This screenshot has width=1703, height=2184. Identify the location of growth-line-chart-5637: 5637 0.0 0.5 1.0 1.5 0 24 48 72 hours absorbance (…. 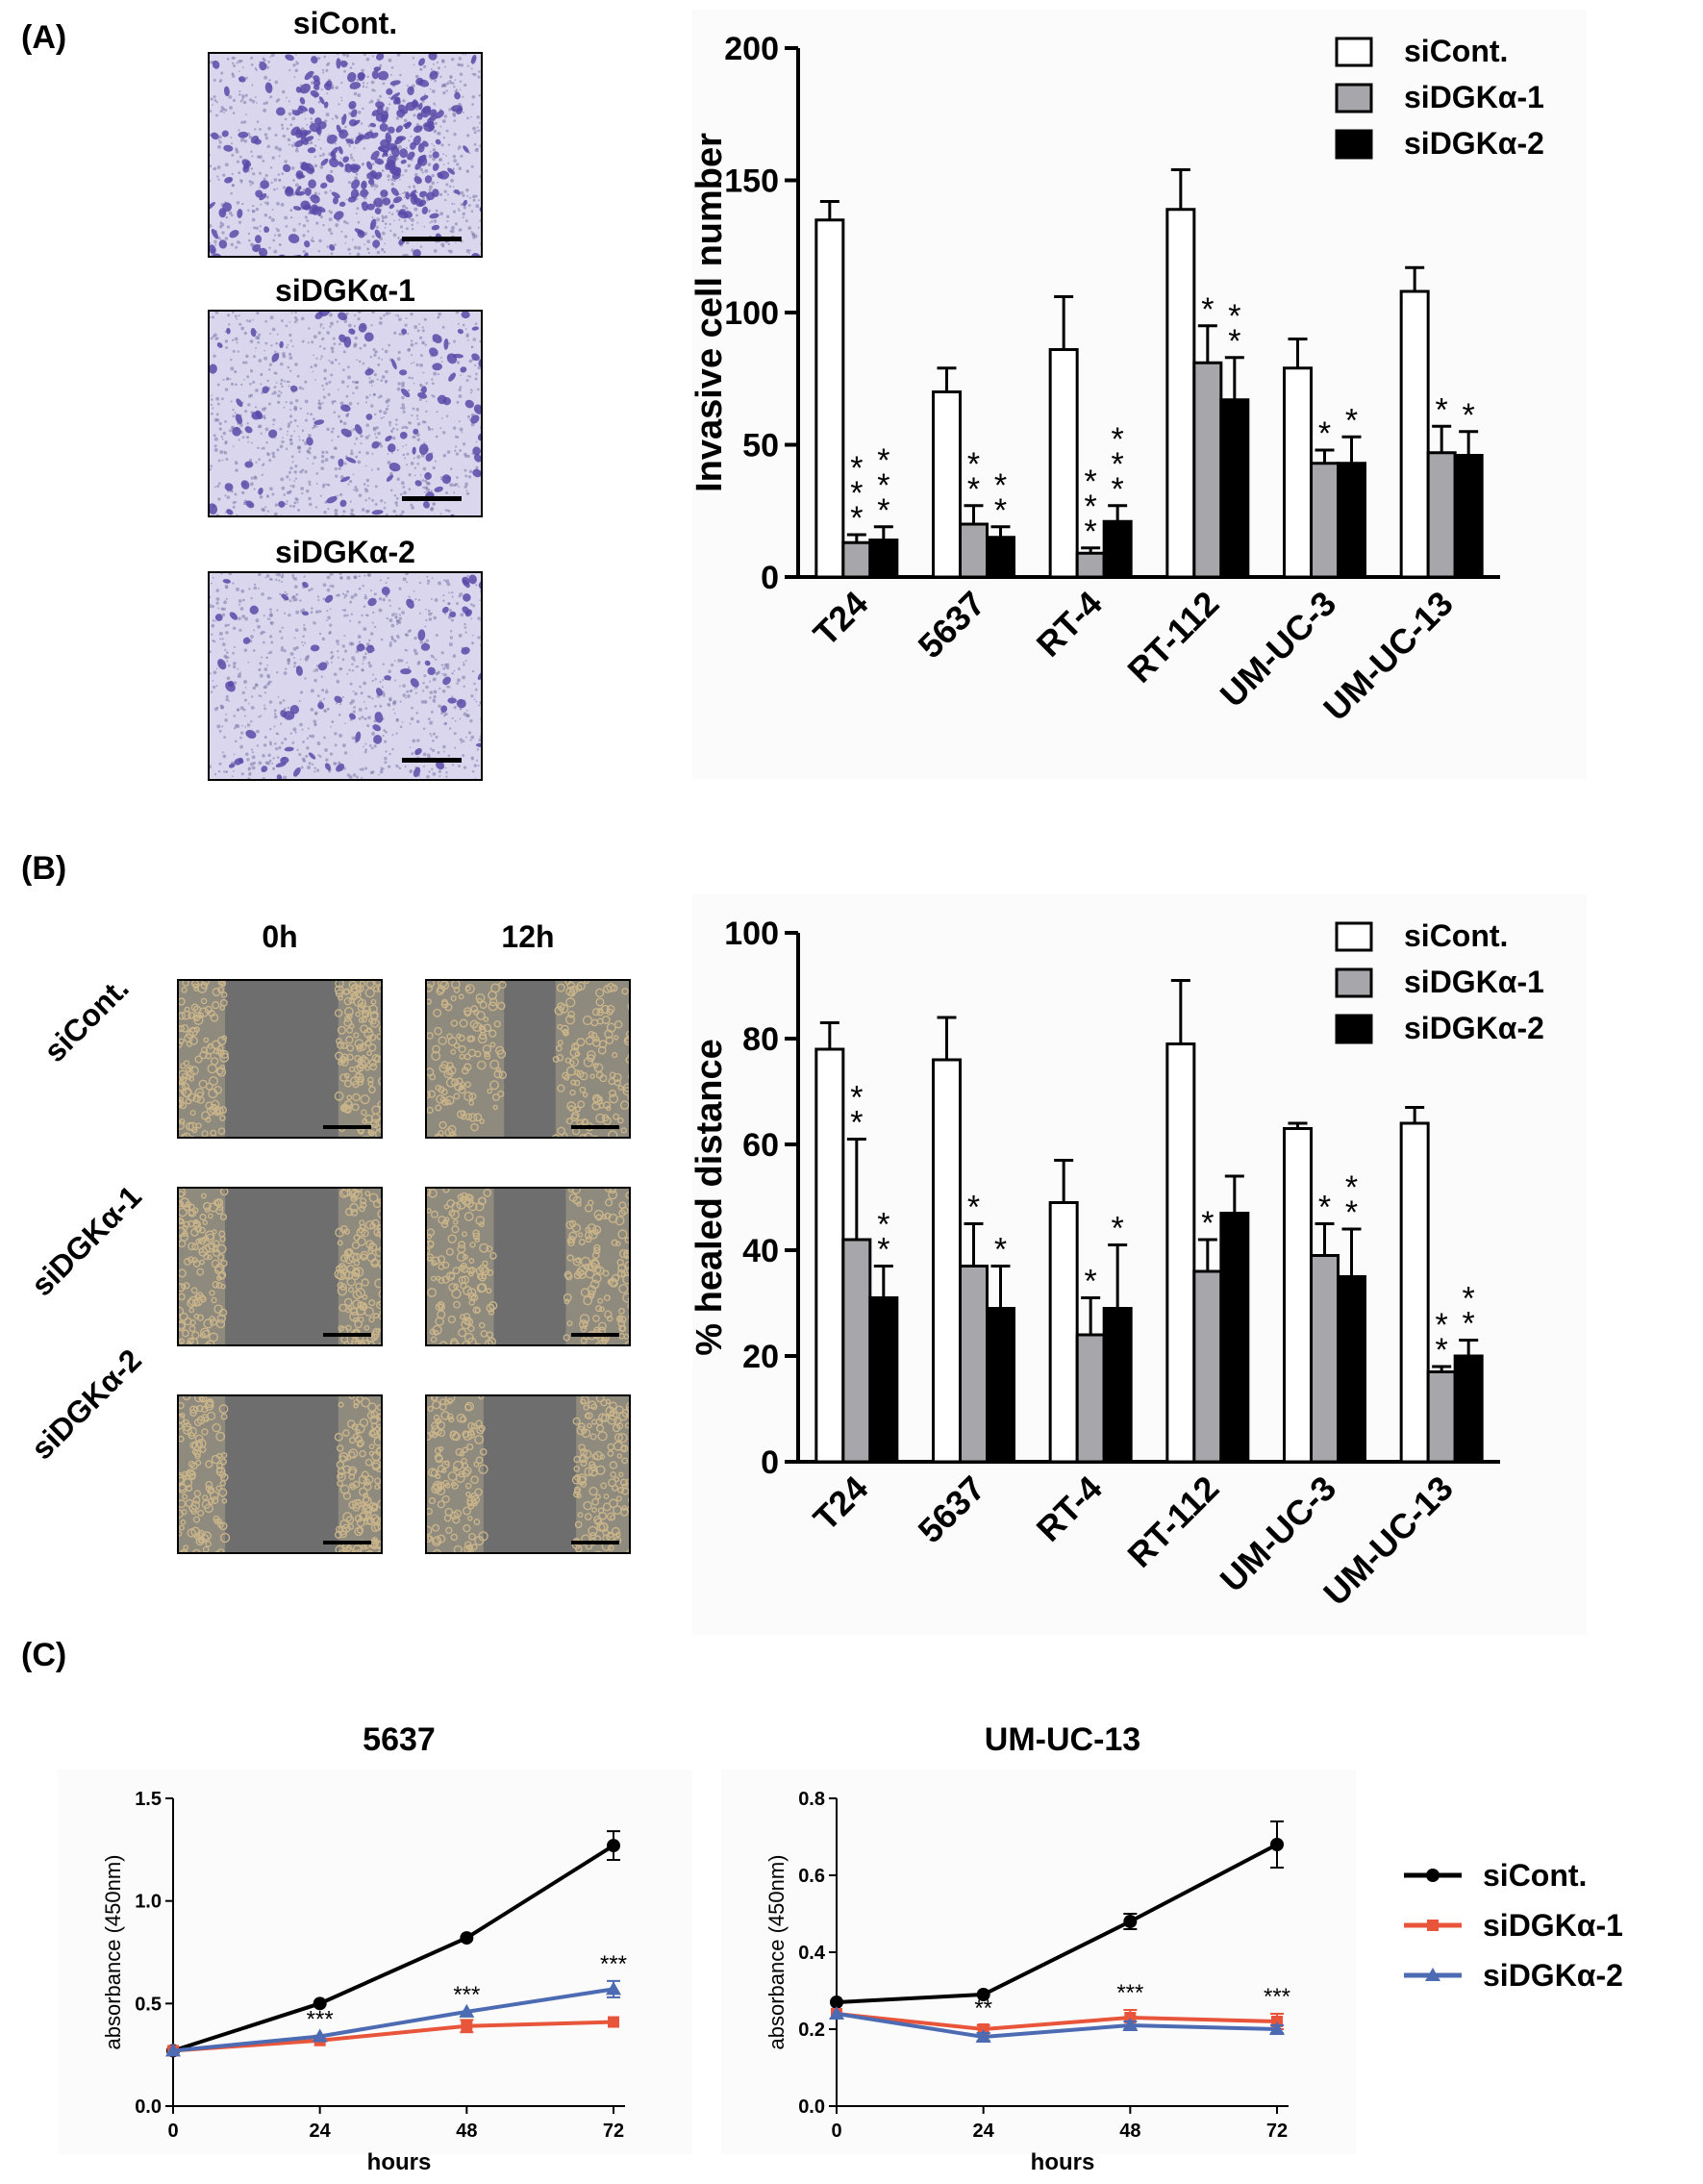
(375, 1947).